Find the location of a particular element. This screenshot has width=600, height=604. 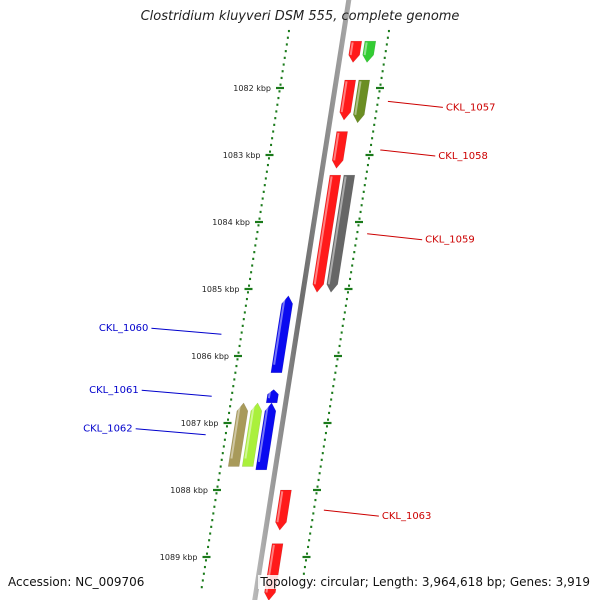

gene-top-green is located at coordinates (369, 51).